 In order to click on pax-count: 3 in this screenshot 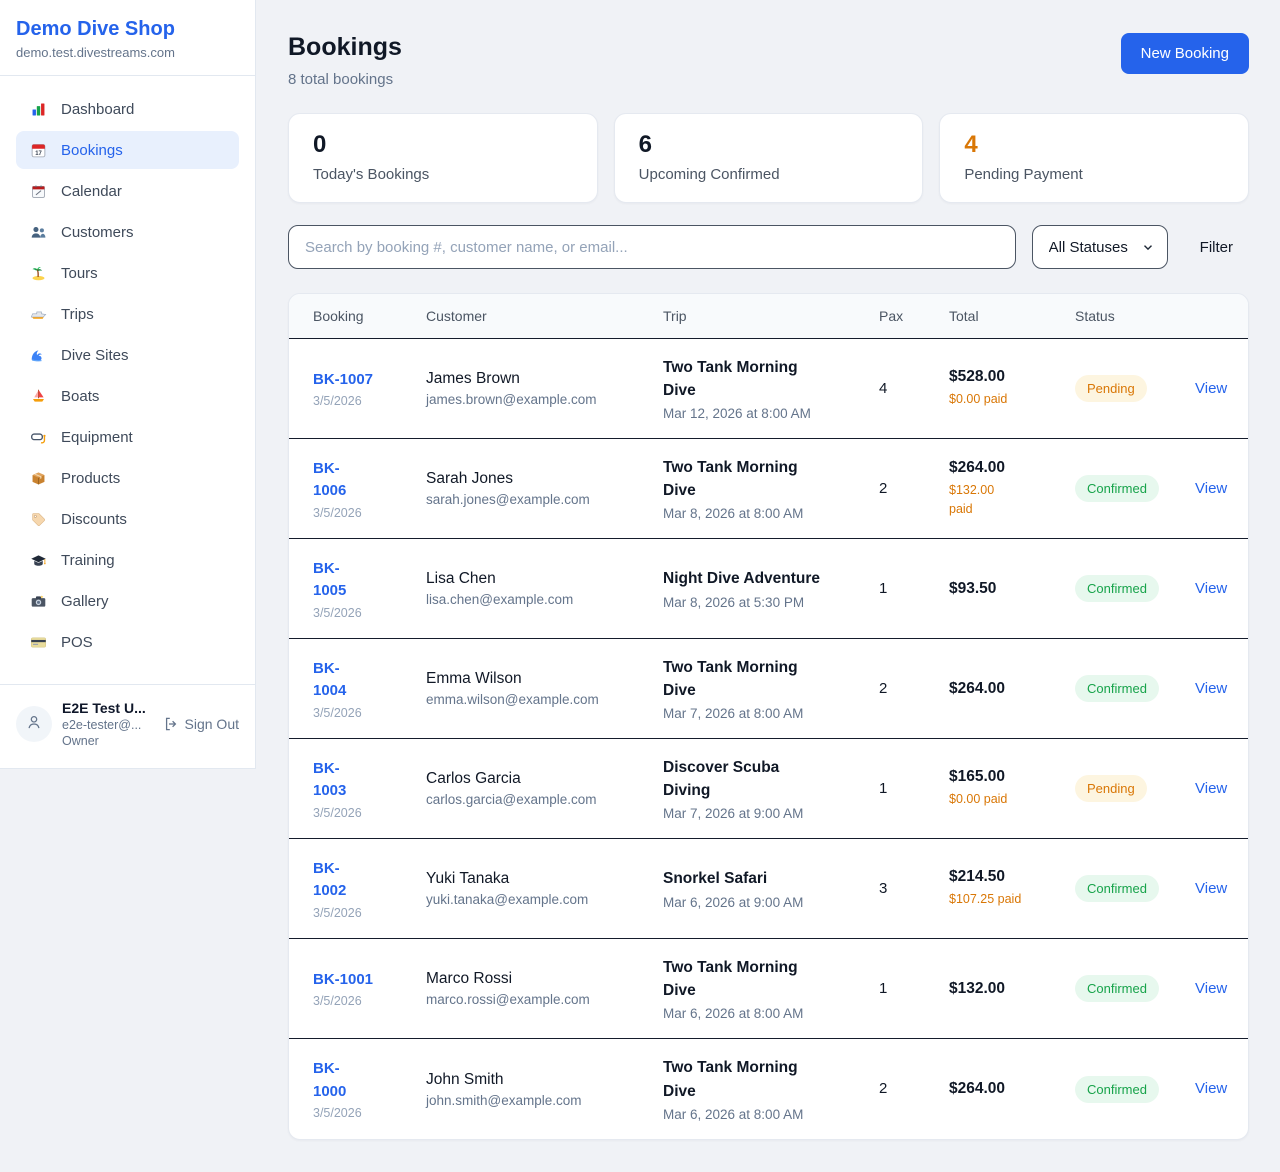, I will do `click(883, 888)`.